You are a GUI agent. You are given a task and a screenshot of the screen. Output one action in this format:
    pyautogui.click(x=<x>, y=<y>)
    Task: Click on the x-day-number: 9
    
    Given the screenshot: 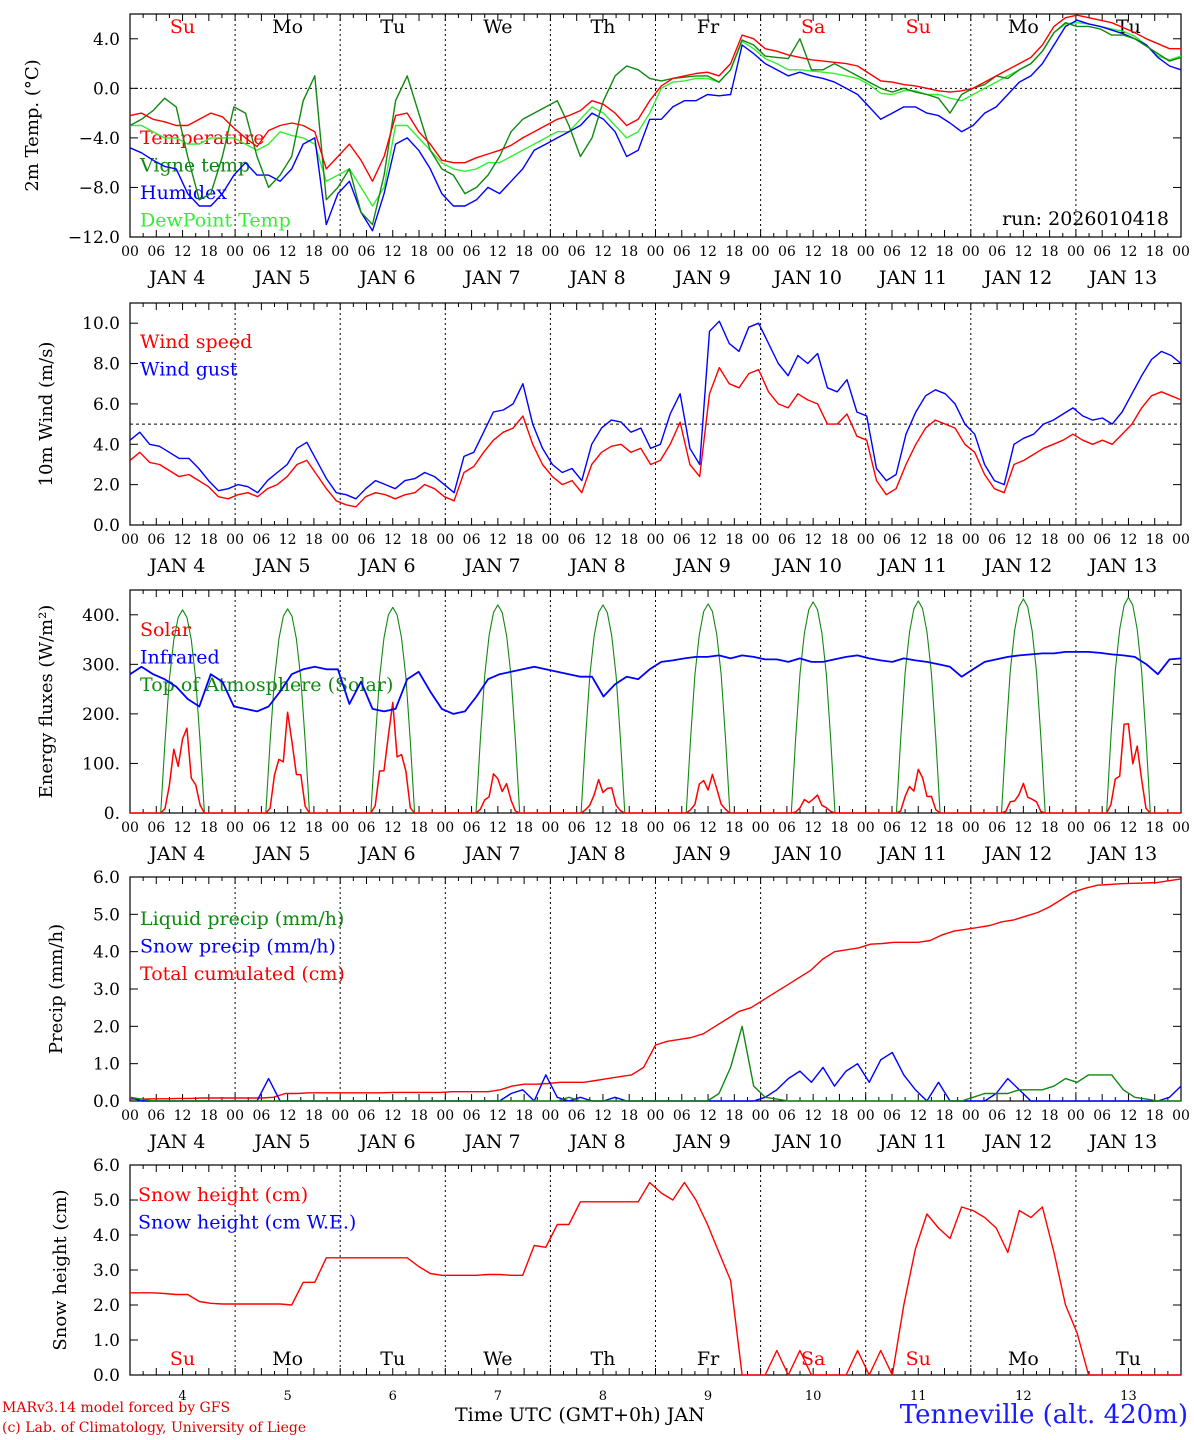 What is the action you would take?
    pyautogui.click(x=708, y=1396)
    